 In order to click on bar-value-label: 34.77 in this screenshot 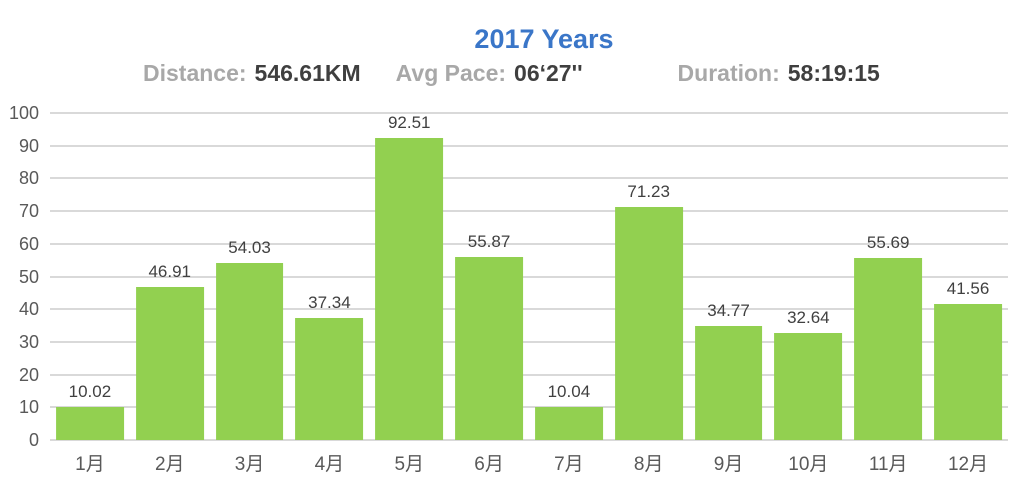, I will do `click(728, 311)`.